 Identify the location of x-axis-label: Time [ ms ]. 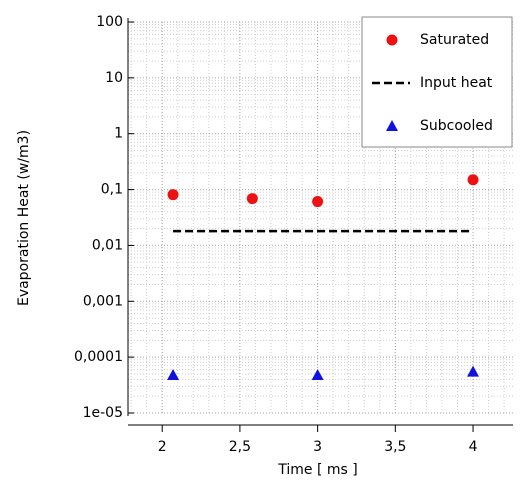
(317, 470).